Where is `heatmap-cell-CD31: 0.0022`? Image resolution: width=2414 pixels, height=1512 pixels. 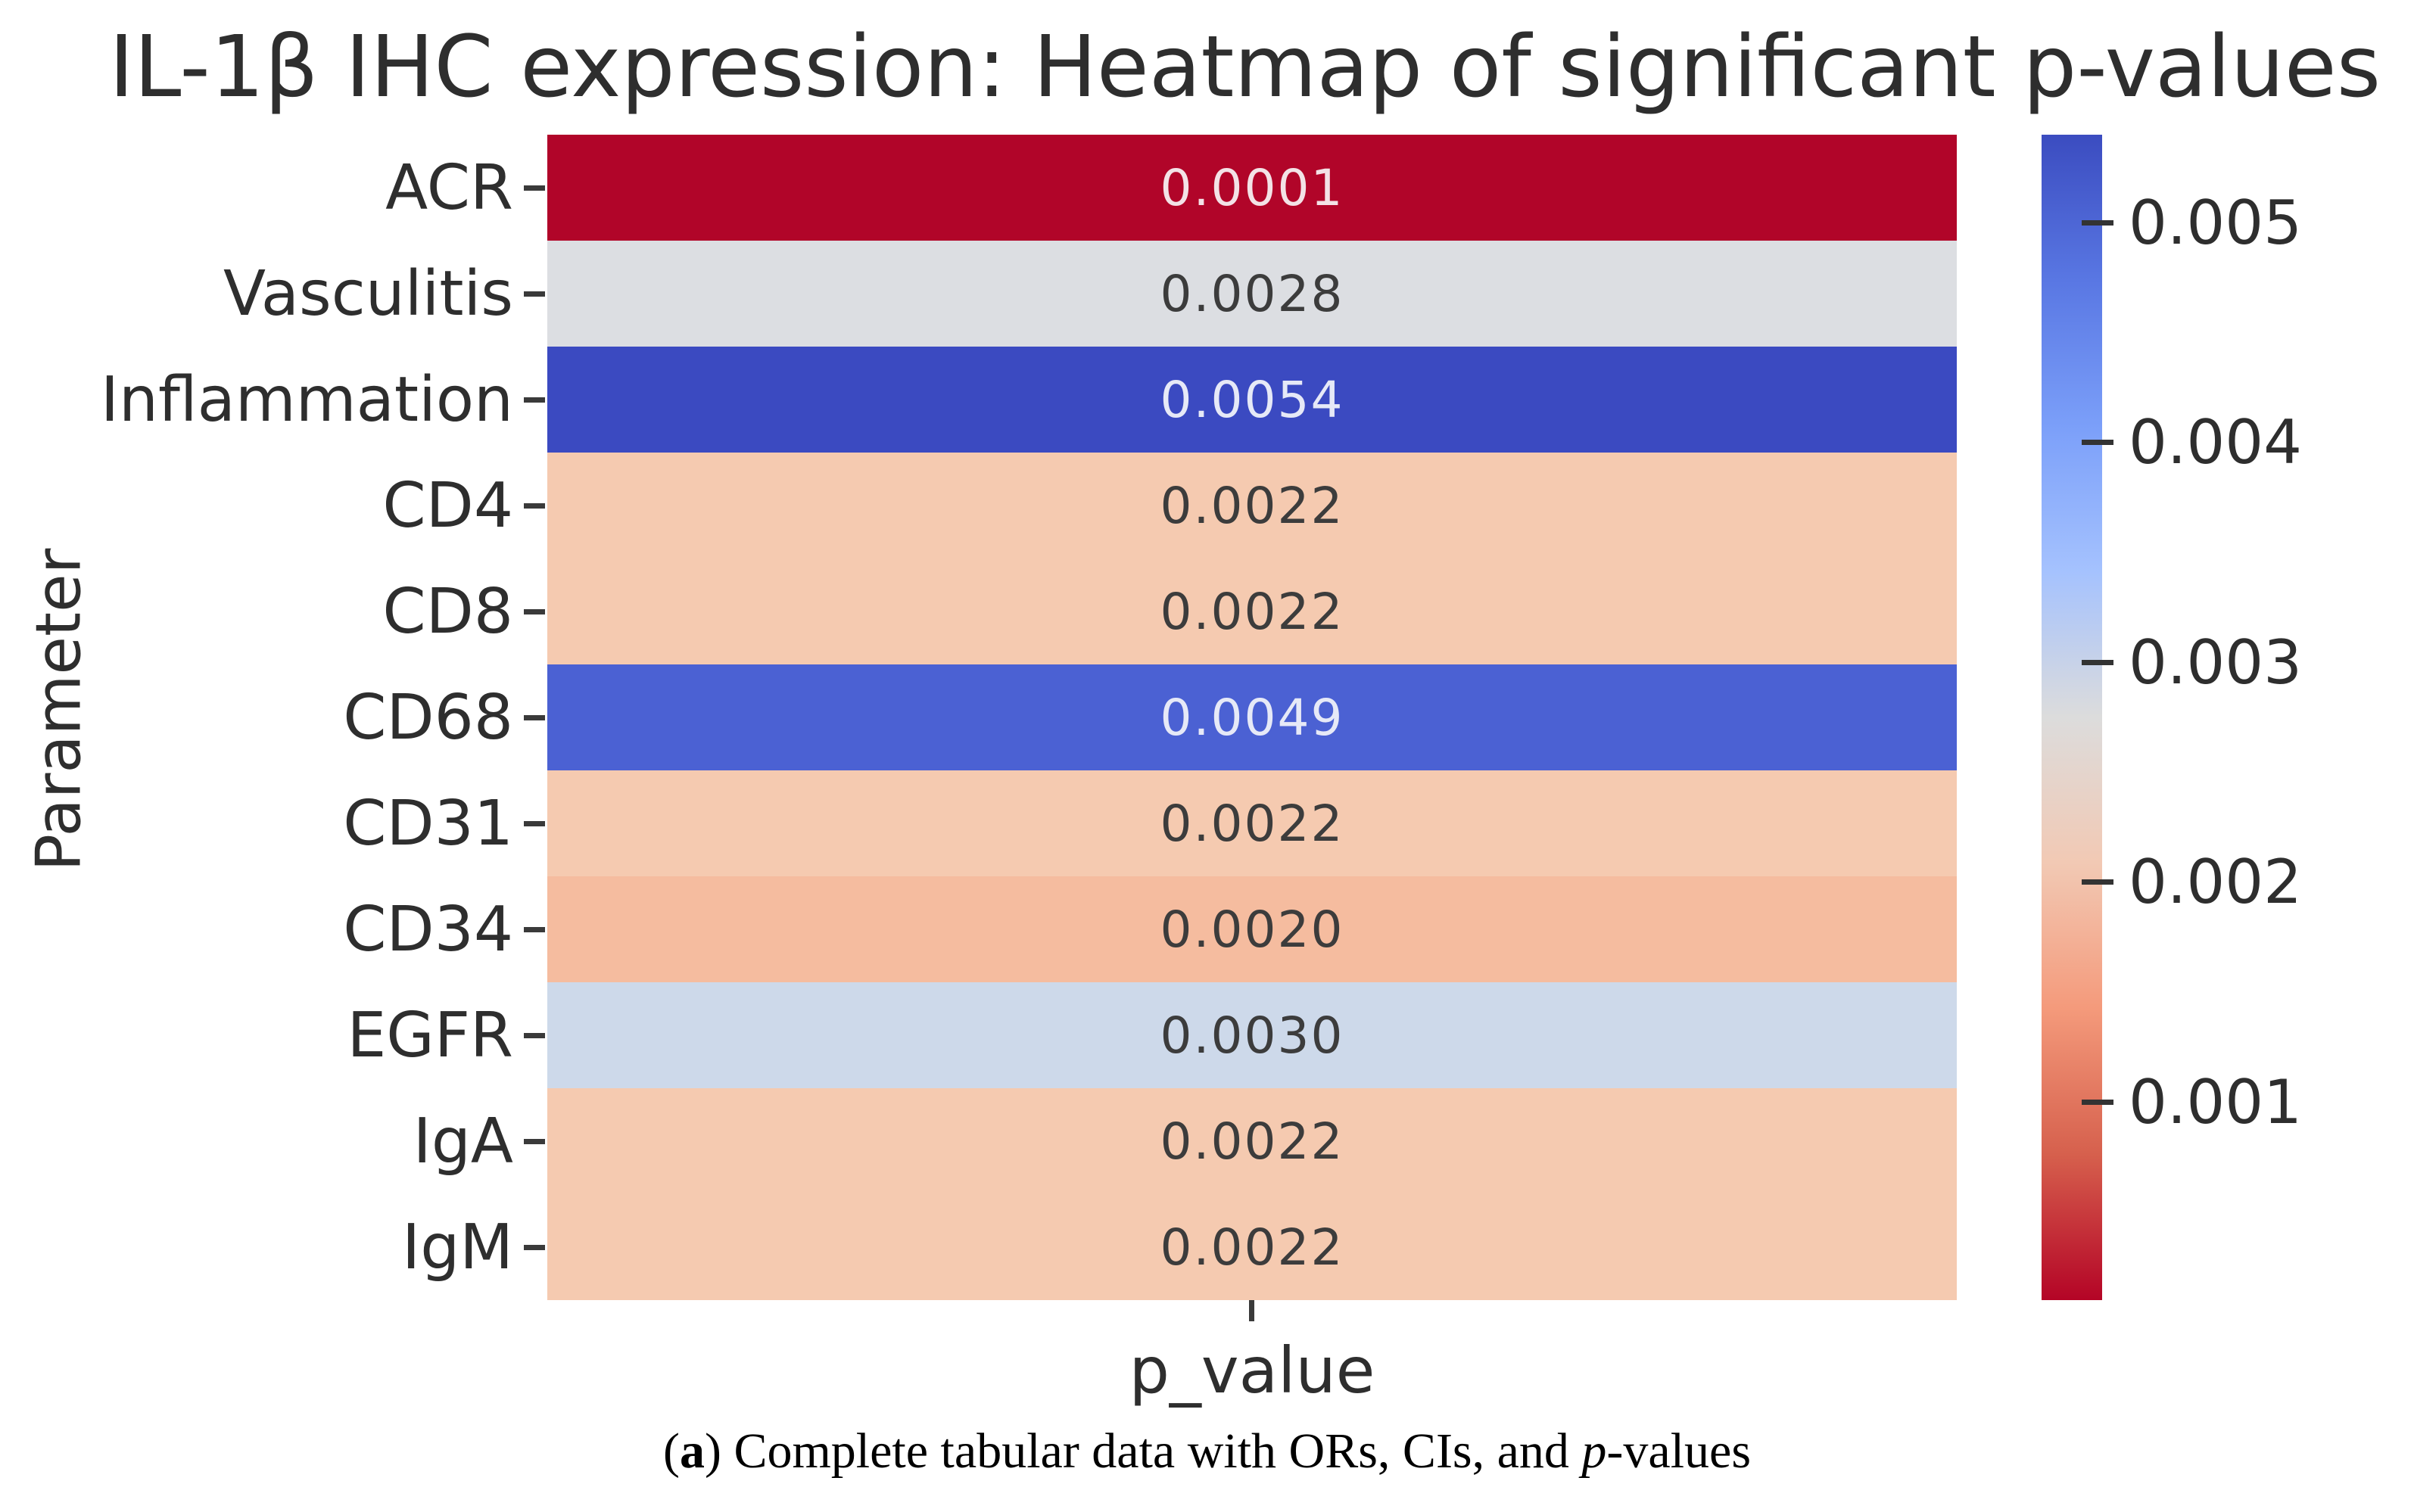 heatmap-cell-CD31: 0.0022 is located at coordinates (1252, 823).